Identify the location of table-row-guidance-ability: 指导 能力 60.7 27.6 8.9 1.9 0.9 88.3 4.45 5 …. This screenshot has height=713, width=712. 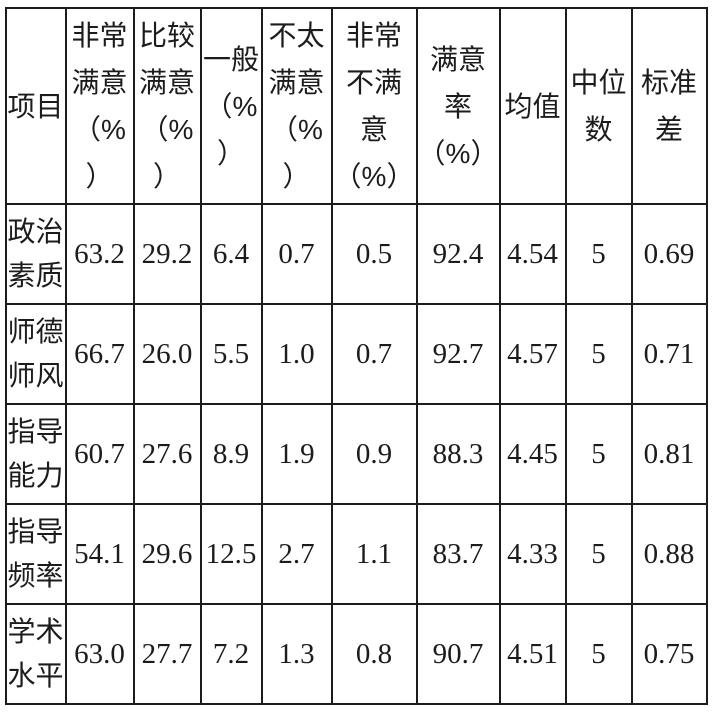
(356, 454).